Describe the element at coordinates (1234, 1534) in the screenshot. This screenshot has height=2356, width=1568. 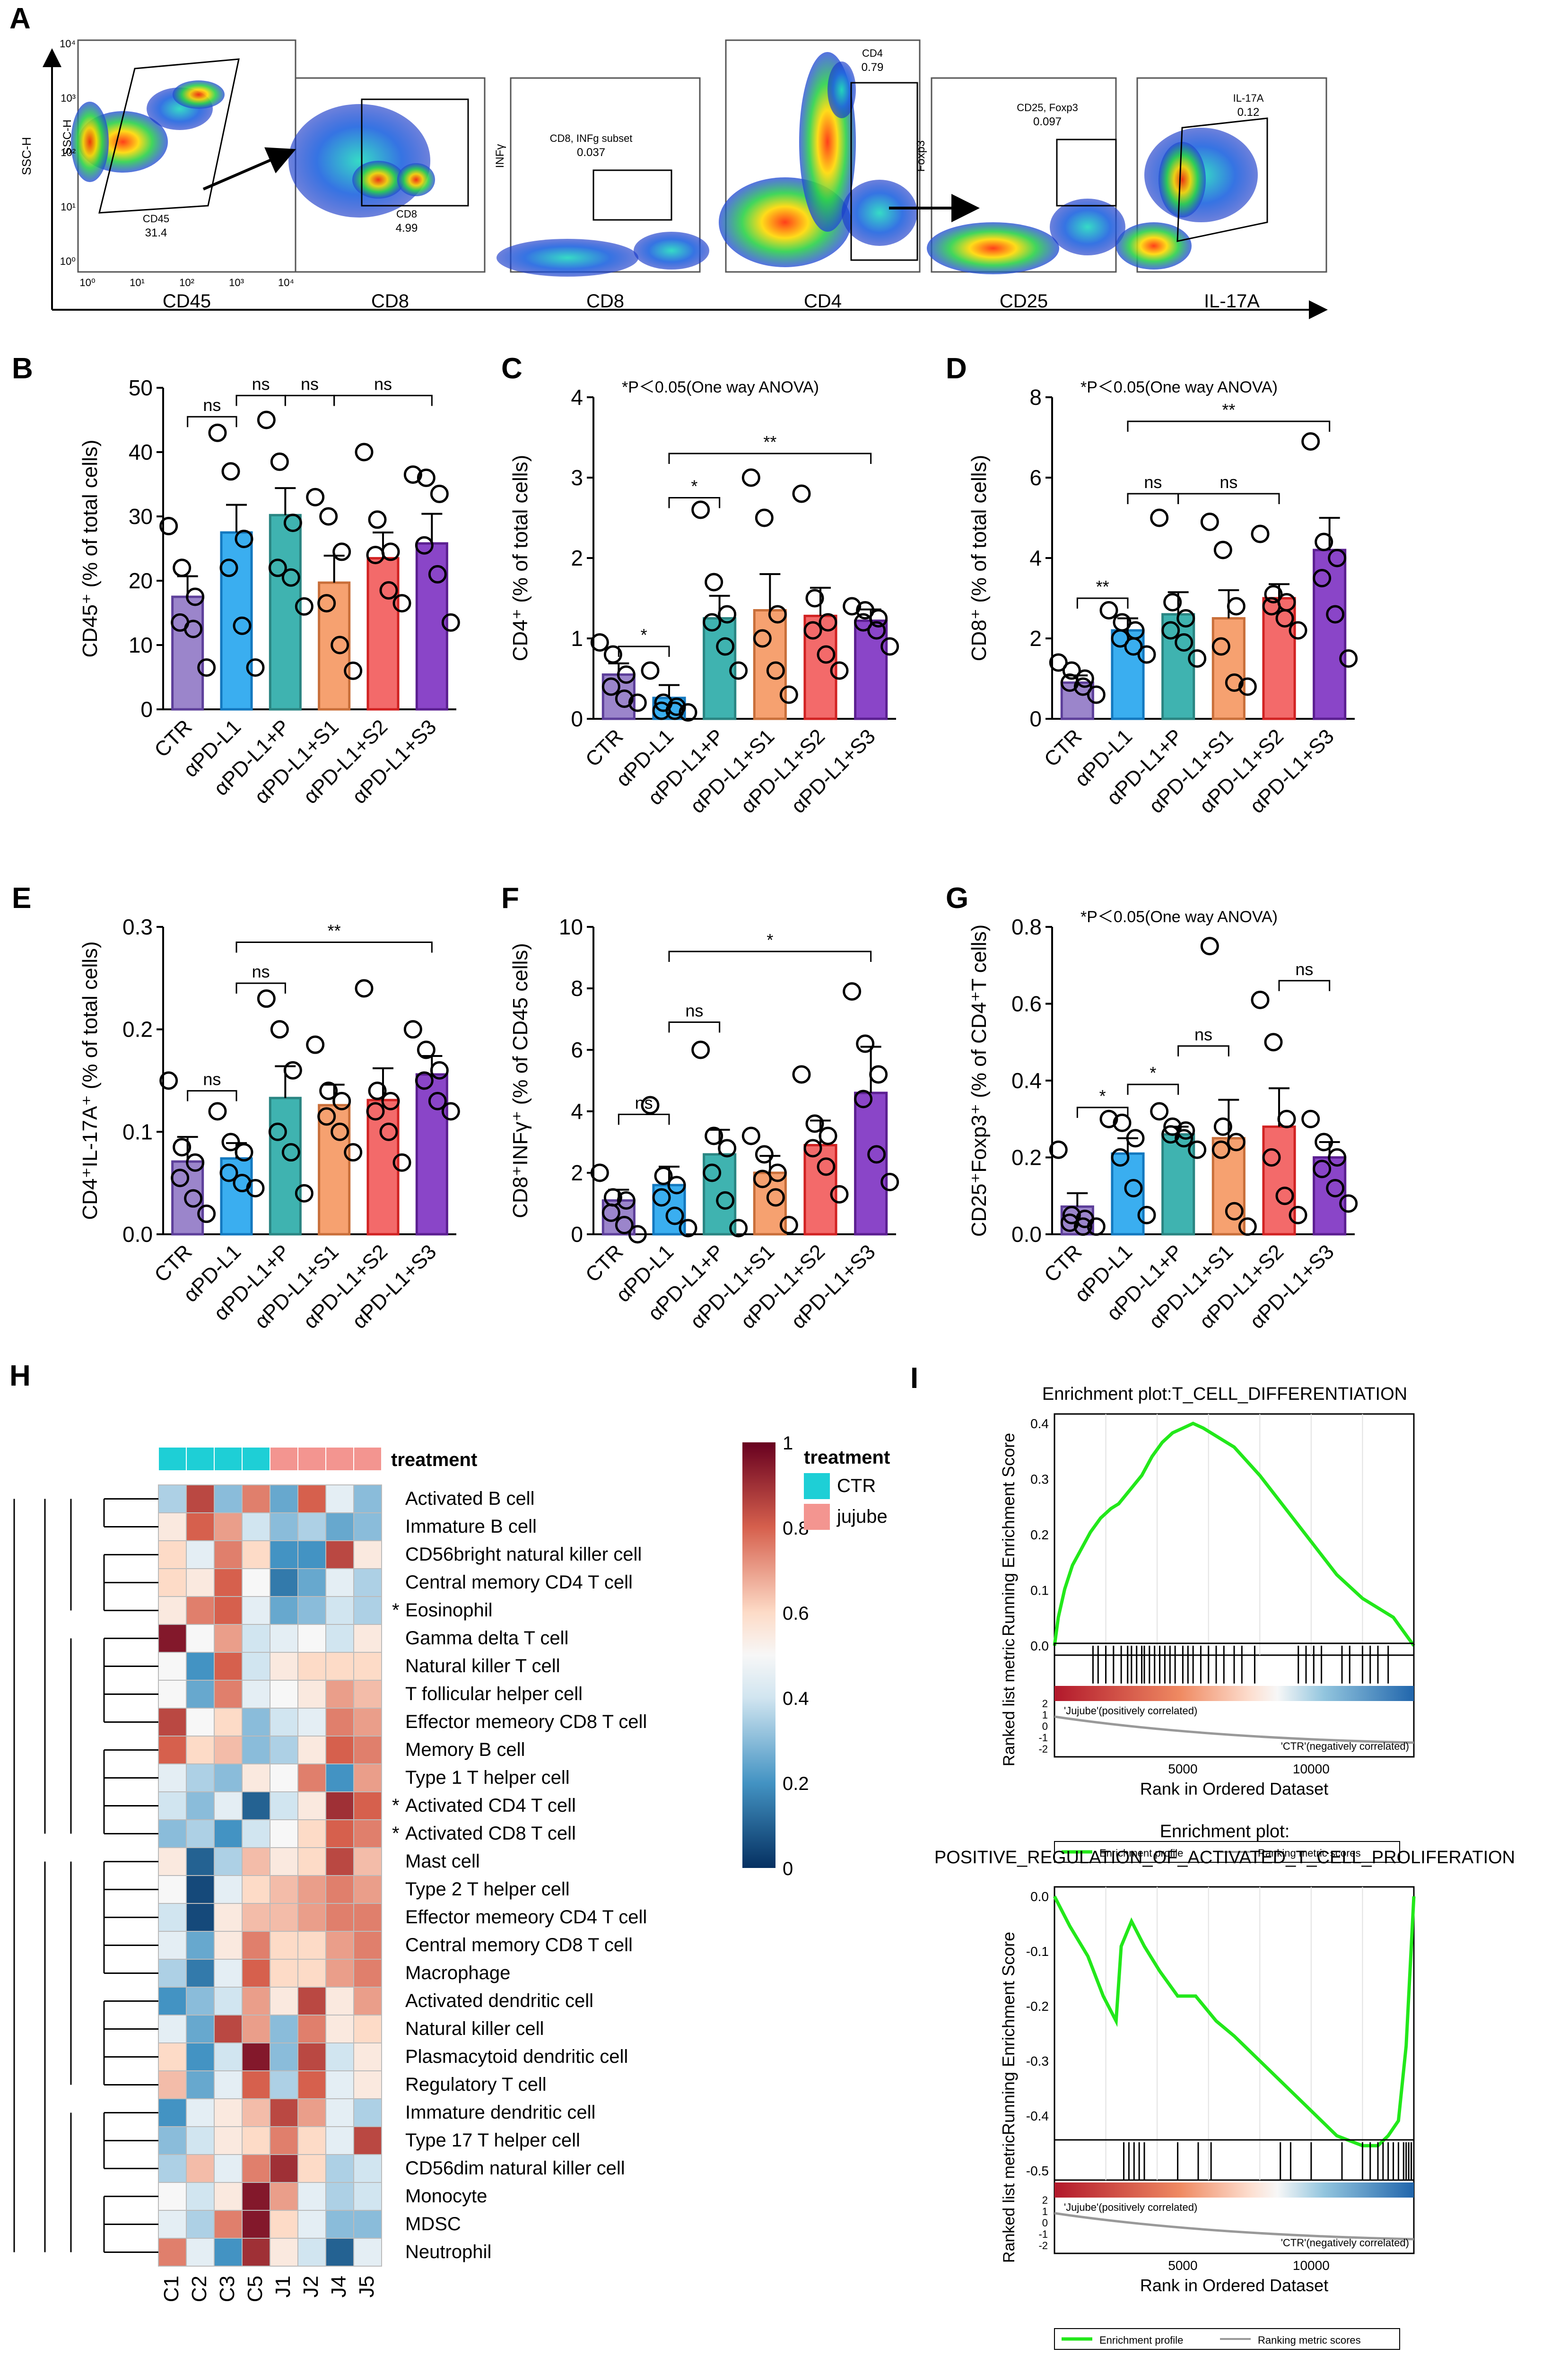
I see `enrichment-line` at that location.